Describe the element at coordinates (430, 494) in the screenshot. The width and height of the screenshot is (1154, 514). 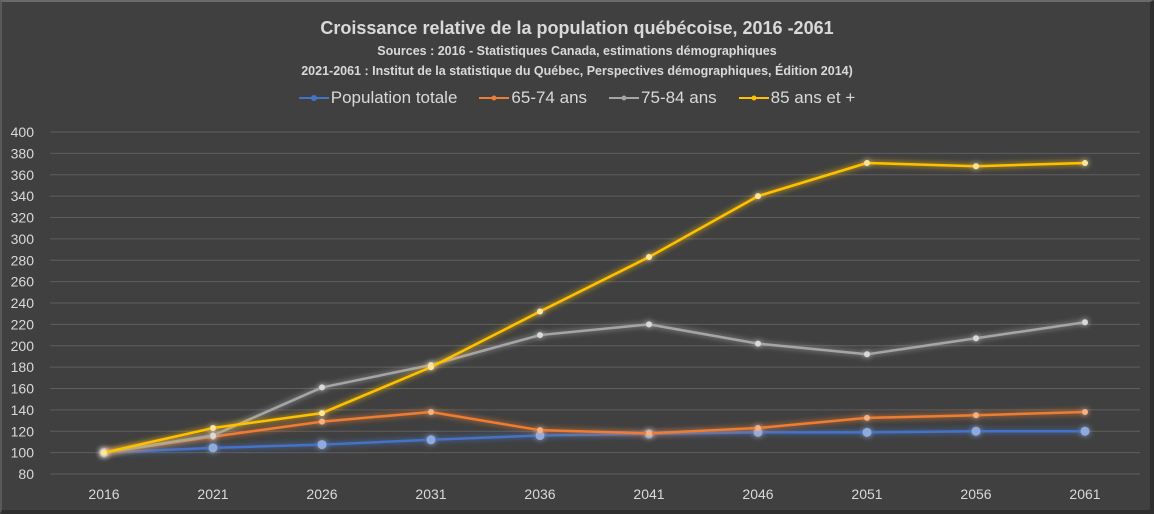
I see `x-tick-label: 2031` at that location.